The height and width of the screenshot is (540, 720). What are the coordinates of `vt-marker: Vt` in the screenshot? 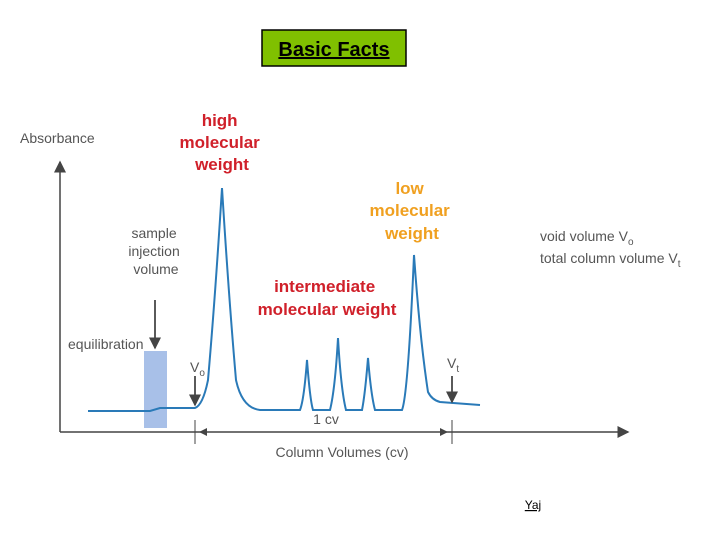 It's located at (453, 365).